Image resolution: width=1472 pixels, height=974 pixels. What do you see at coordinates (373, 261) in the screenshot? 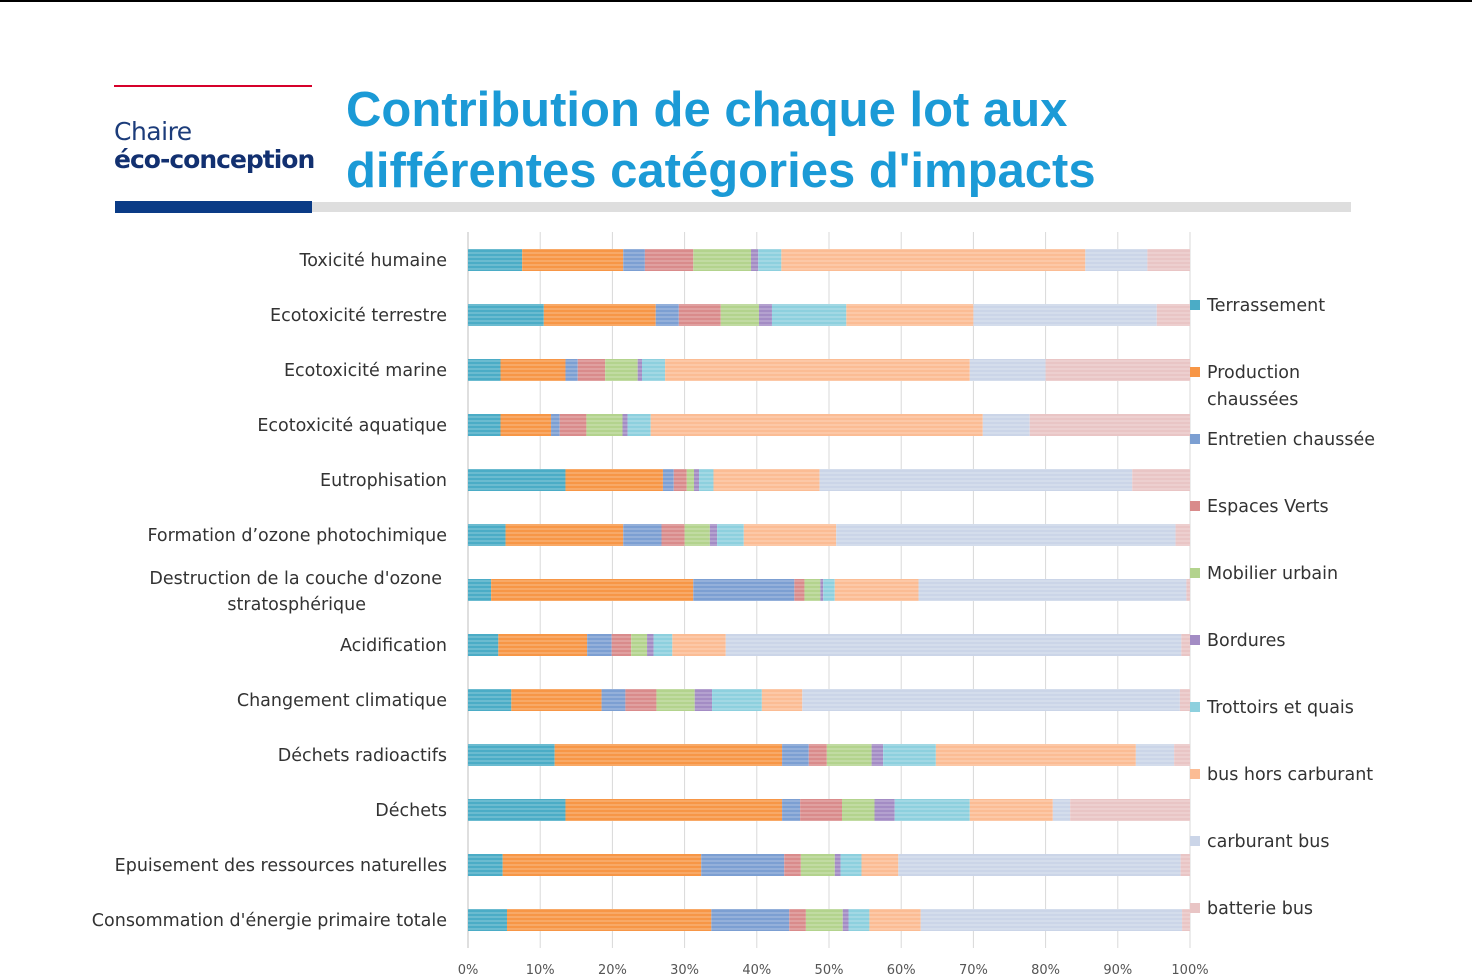
I see `category-label: Toxicité humaine` at bounding box center [373, 261].